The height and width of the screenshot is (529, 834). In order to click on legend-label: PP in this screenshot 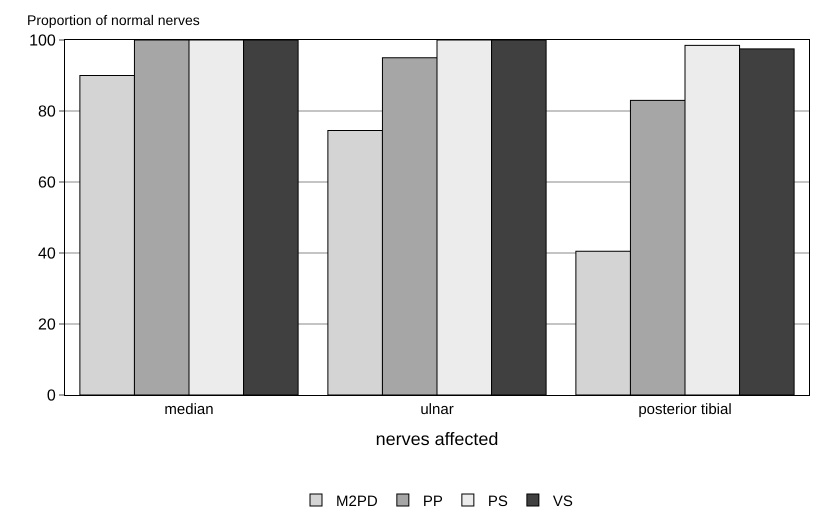, I will do `click(432, 501)`.